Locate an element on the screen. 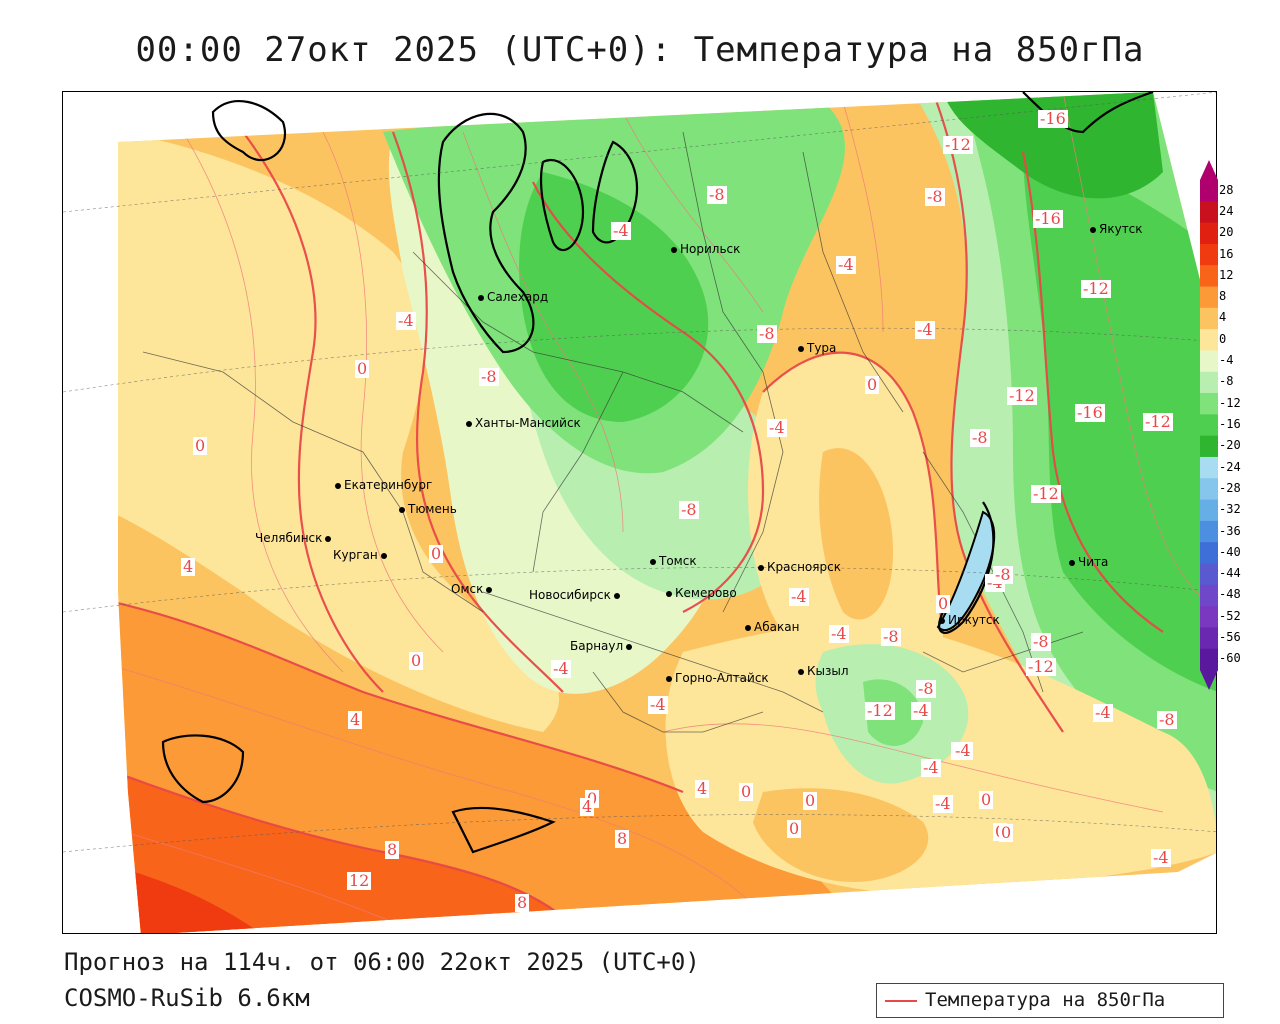 The width and height of the screenshot is (1280, 1024). city-barnaul: Барнаул is located at coordinates (602, 646).